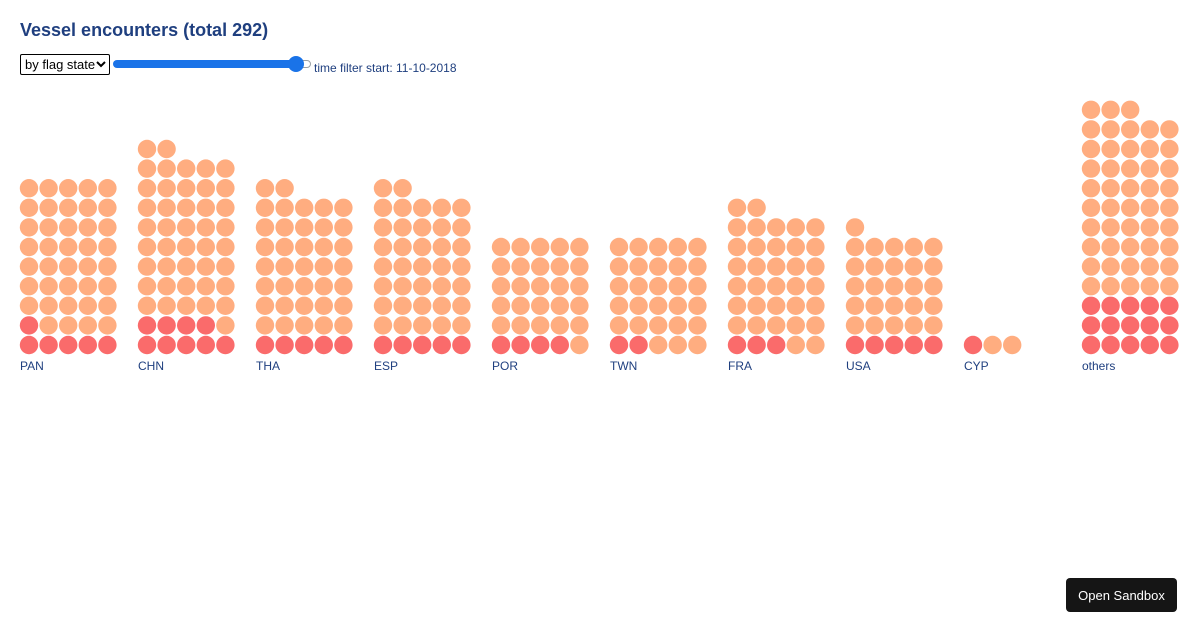 Image resolution: width=1200 pixels, height=630 pixels. Describe the element at coordinates (1121, 595) in the screenshot. I see `open-sandbox-button: Open Sandbox` at that location.